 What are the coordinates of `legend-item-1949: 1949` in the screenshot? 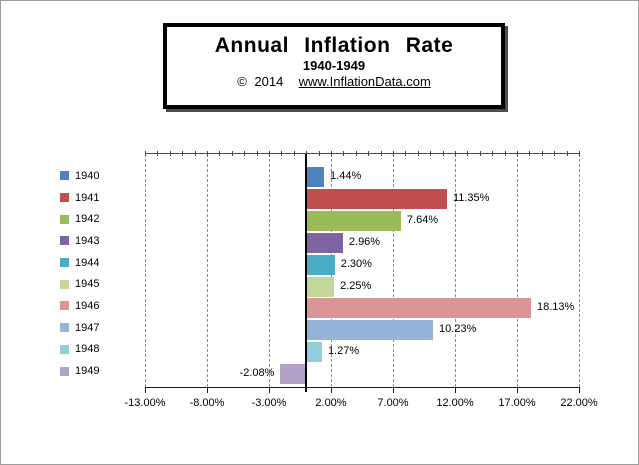 It's located at (79, 371).